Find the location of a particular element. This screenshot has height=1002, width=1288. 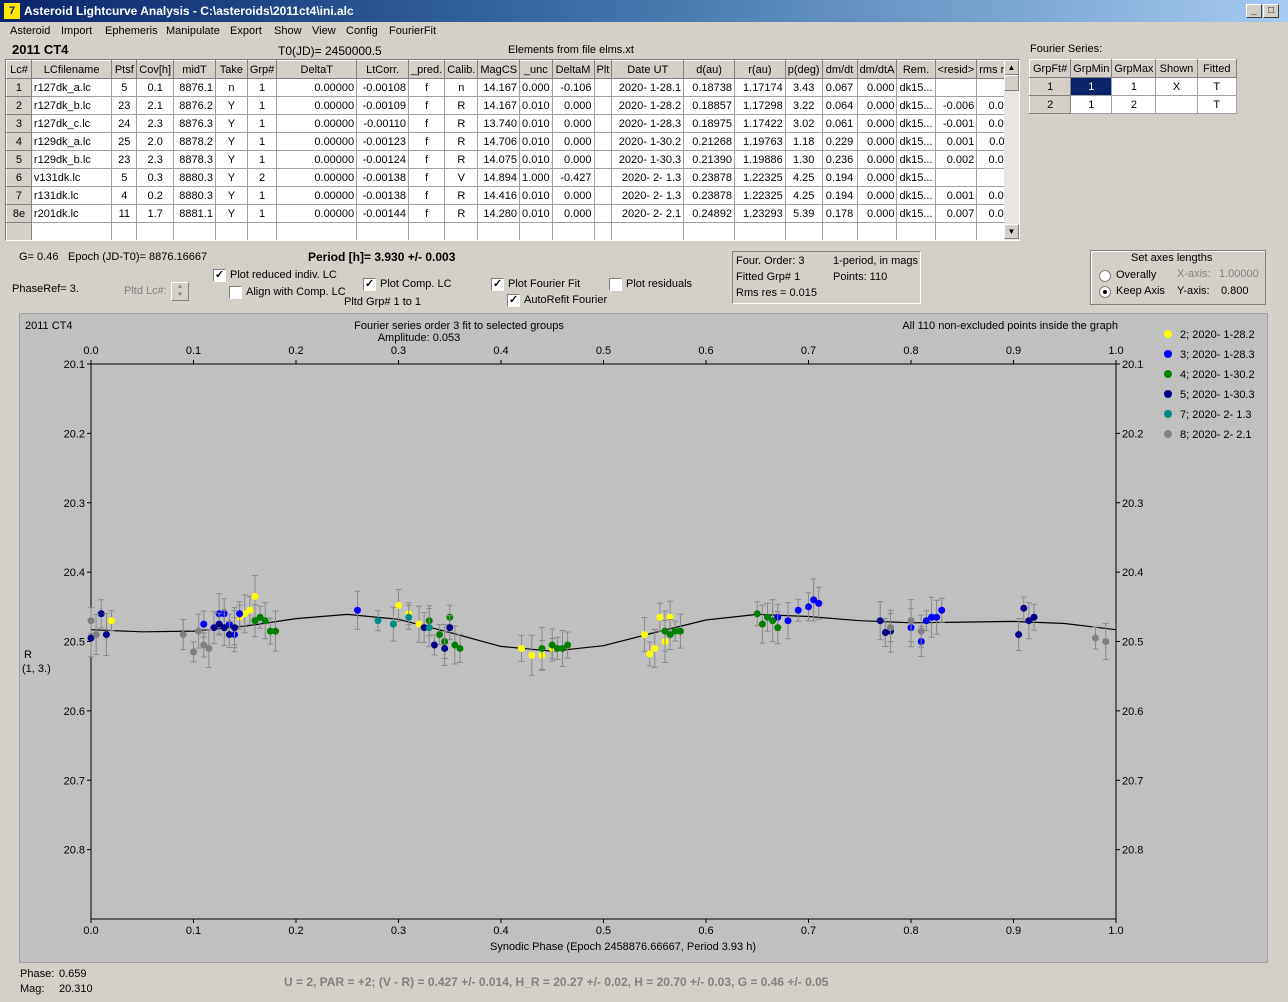

scroll-up-icon: ▲ is located at coordinates (1011, 67).